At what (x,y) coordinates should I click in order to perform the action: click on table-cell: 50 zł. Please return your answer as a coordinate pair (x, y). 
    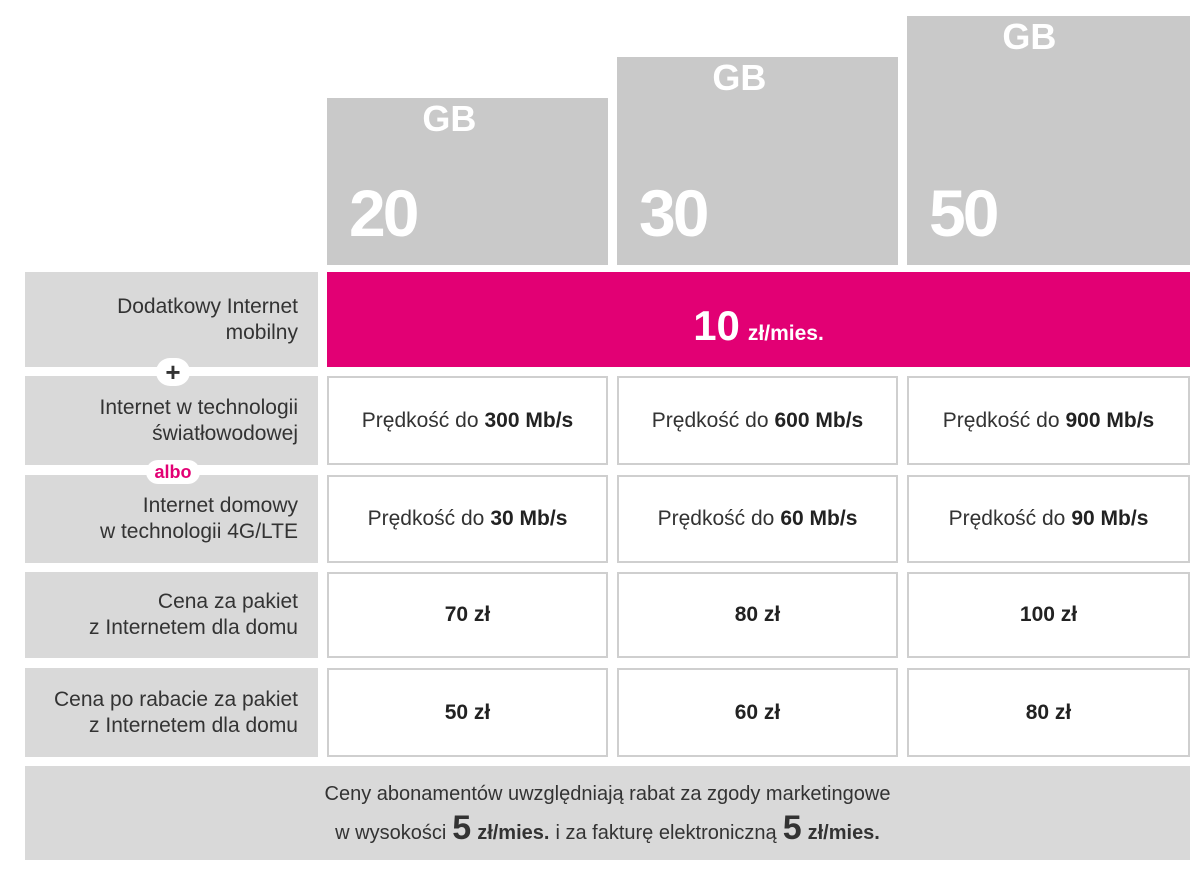
    Looking at the image, I should click on (467, 712).